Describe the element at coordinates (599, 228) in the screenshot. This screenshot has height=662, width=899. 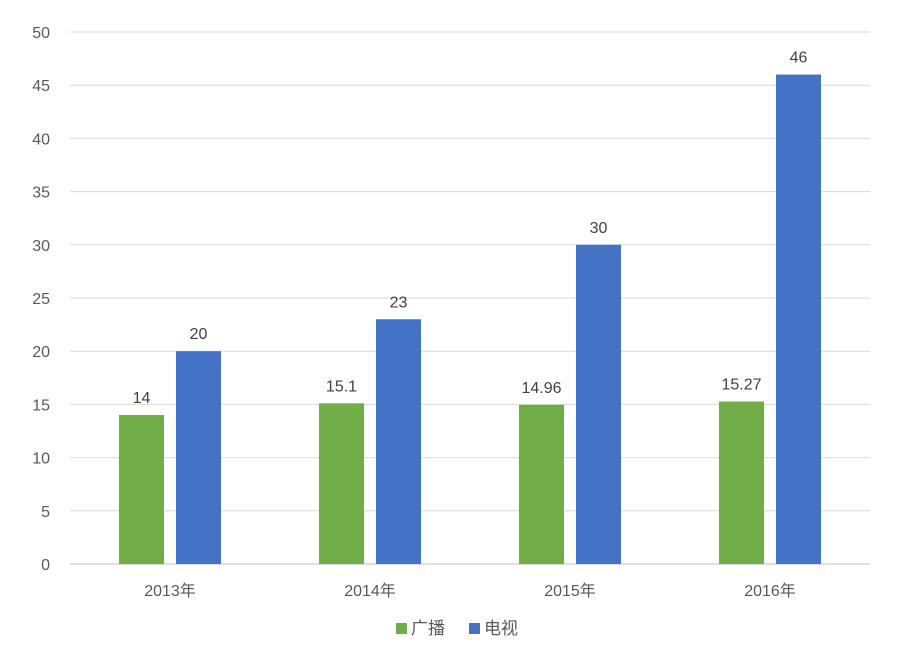
I see `data-label: 30` at that location.